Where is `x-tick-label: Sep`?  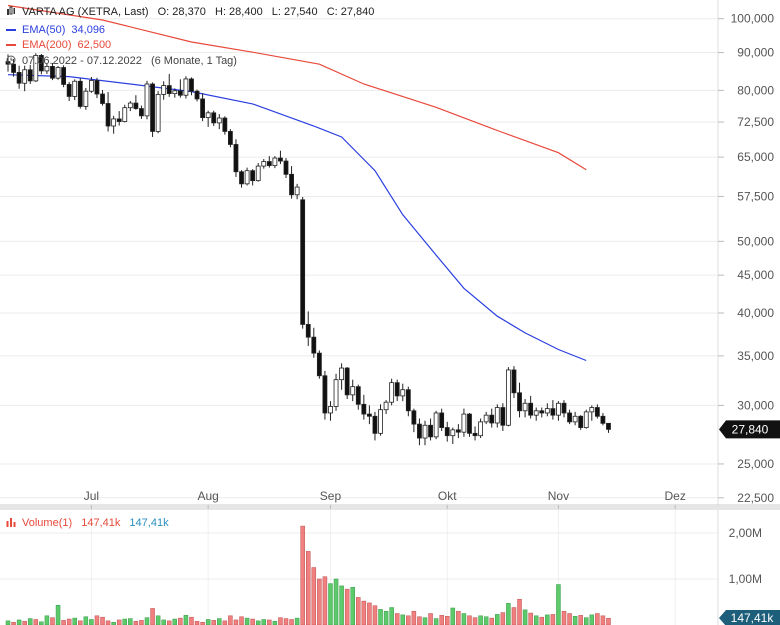
x-tick-label: Sep is located at coordinates (331, 496).